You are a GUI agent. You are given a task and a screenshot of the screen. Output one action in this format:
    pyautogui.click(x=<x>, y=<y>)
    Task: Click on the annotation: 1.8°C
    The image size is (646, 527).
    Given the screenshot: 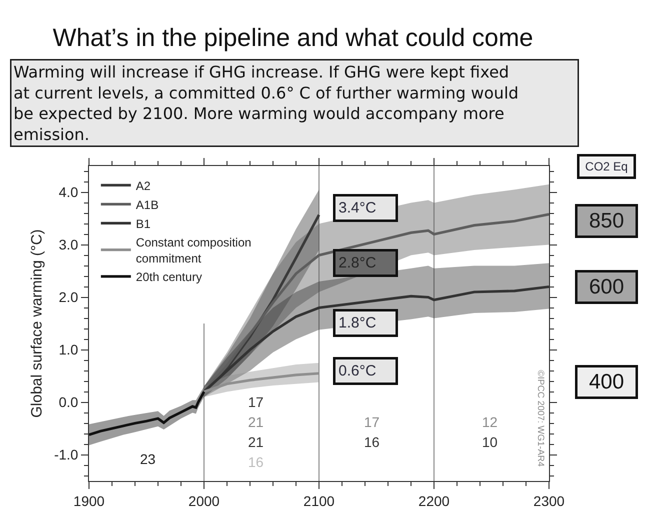 What is the action you would take?
    pyautogui.click(x=357, y=323)
    